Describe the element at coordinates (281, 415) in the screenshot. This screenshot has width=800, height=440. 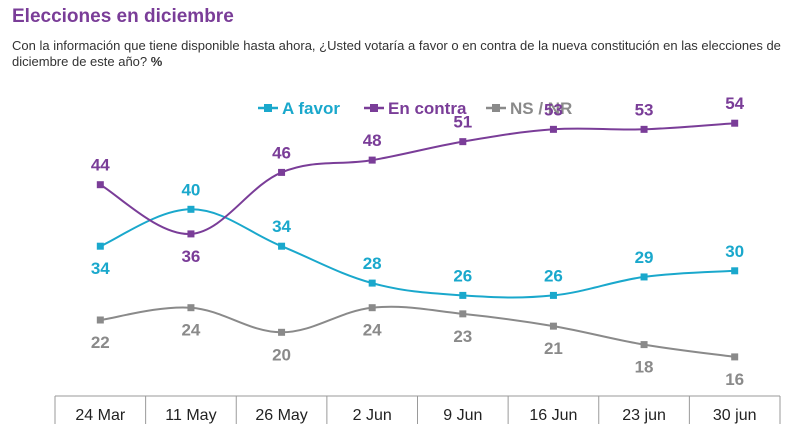
I see `x-tick-label-2: 26 May` at that location.